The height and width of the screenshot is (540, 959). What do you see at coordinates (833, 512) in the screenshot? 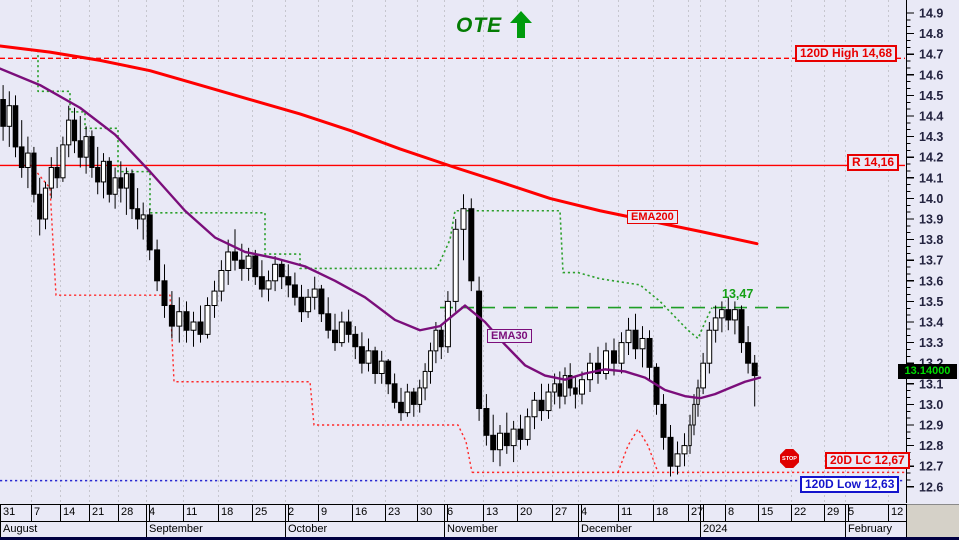
I see `week-label: 29` at bounding box center [833, 512].